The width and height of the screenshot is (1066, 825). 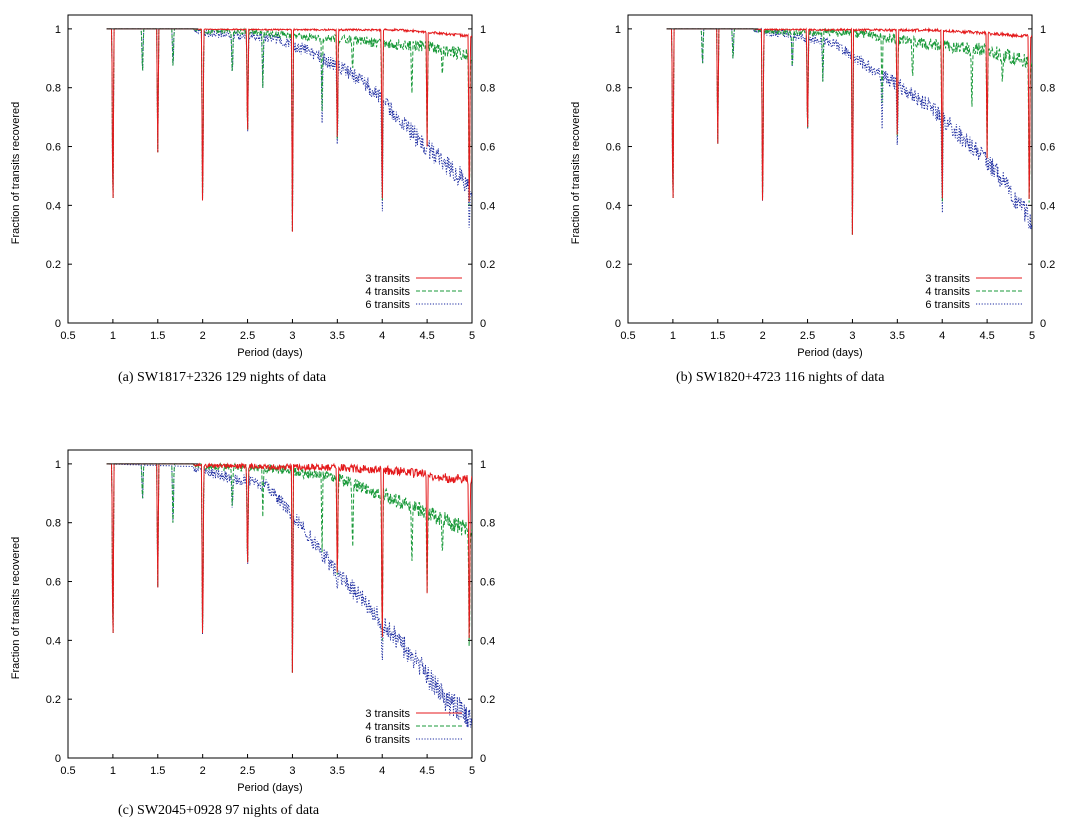 I want to click on caption-b: (b) SW1820+4723 116 nights of data, so click(x=780, y=377).